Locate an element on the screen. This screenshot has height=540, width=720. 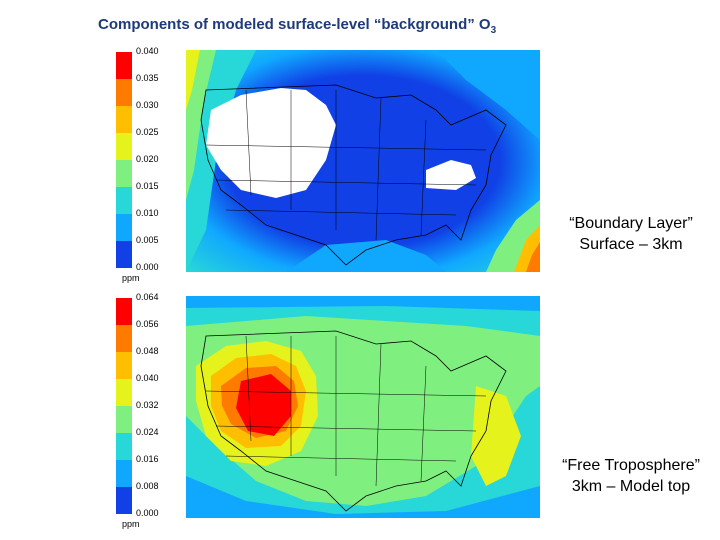
colorbar-free-troposphere is located at coordinates (124, 406).